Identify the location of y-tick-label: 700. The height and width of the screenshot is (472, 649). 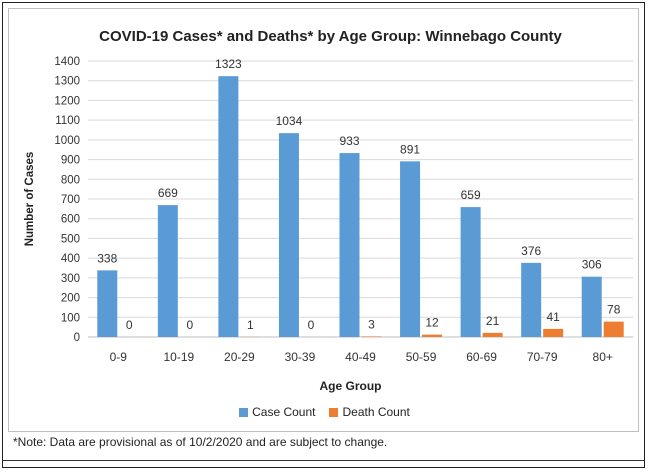
(70, 200).